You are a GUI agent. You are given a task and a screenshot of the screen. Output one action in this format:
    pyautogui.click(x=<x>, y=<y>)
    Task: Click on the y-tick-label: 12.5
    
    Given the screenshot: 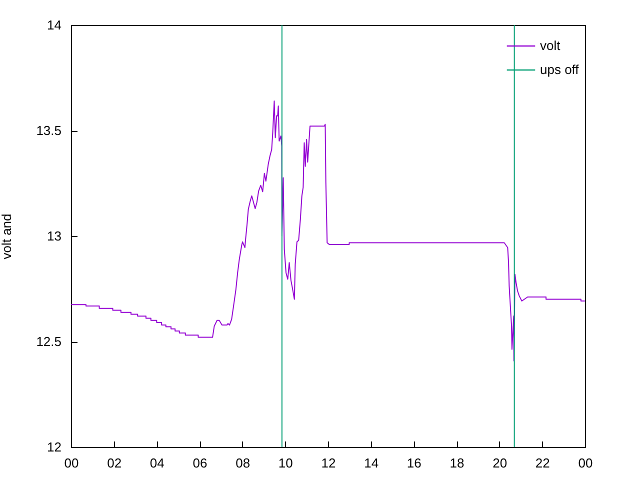 What is the action you would take?
    pyautogui.click(x=49, y=341)
    